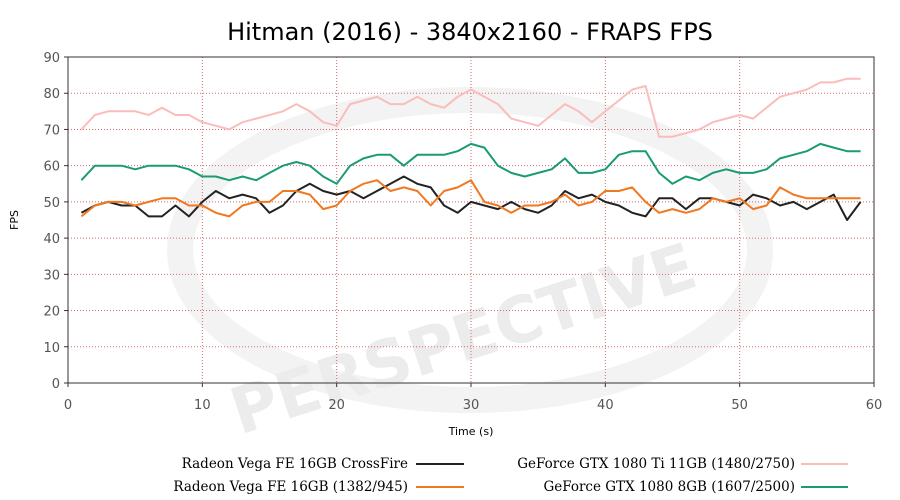 Image resolution: width=900 pixels, height=500 pixels. Describe the element at coordinates (14, 220) in the screenshot. I see `y-axis-label: FPS` at that location.